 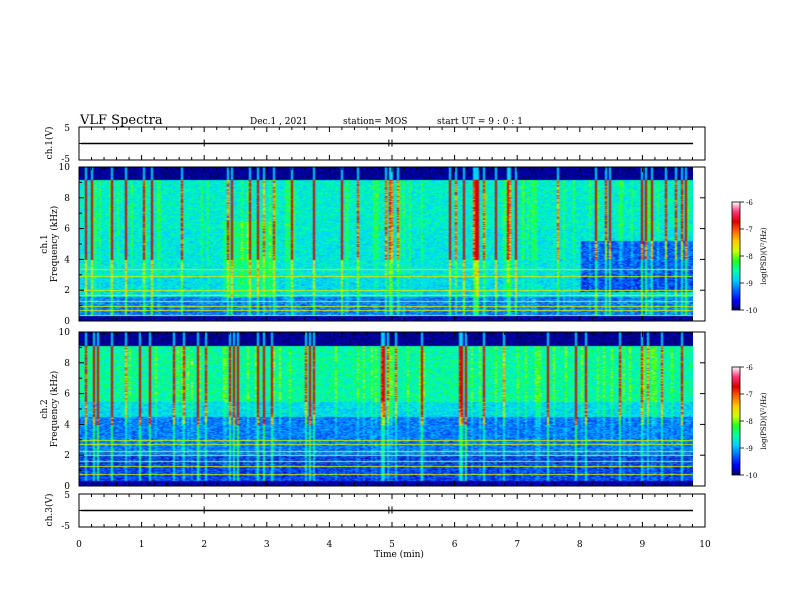 I want to click on time-tick-label: 4, so click(x=330, y=545).